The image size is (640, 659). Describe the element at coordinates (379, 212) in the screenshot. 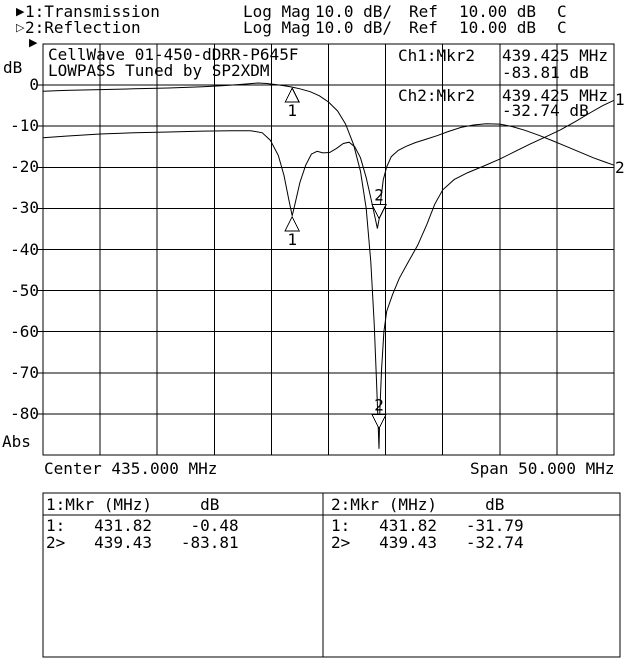

I see `marker-2-triangle-trace2` at that location.